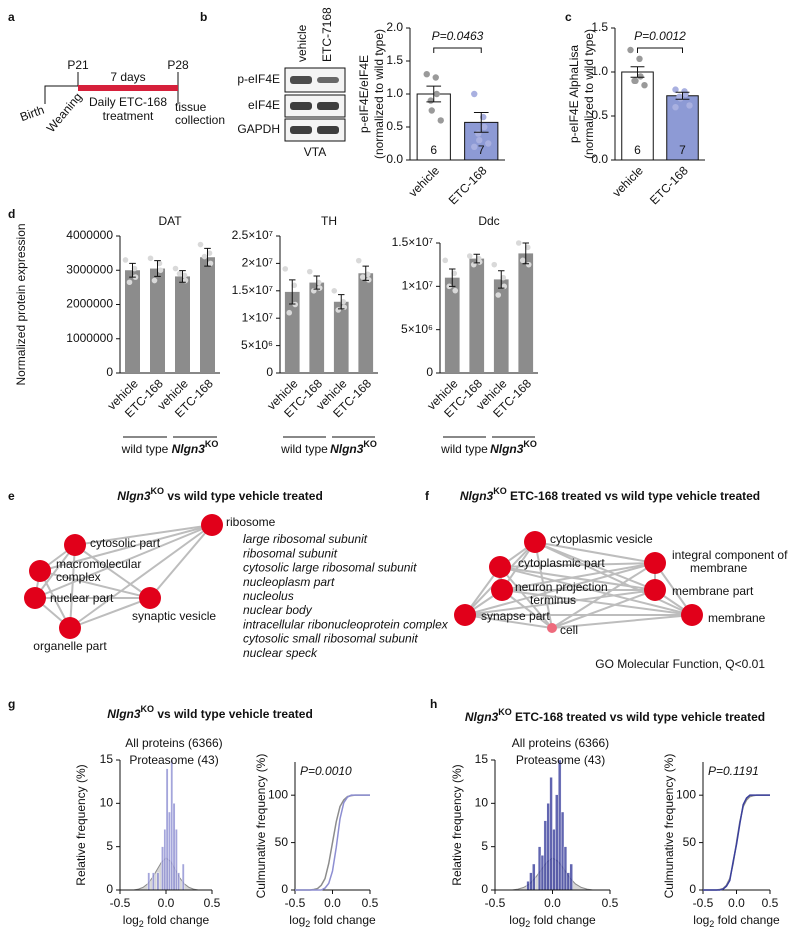 The image size is (800, 940). I want to click on y-tick-label: 1.5, so click(599, 27).